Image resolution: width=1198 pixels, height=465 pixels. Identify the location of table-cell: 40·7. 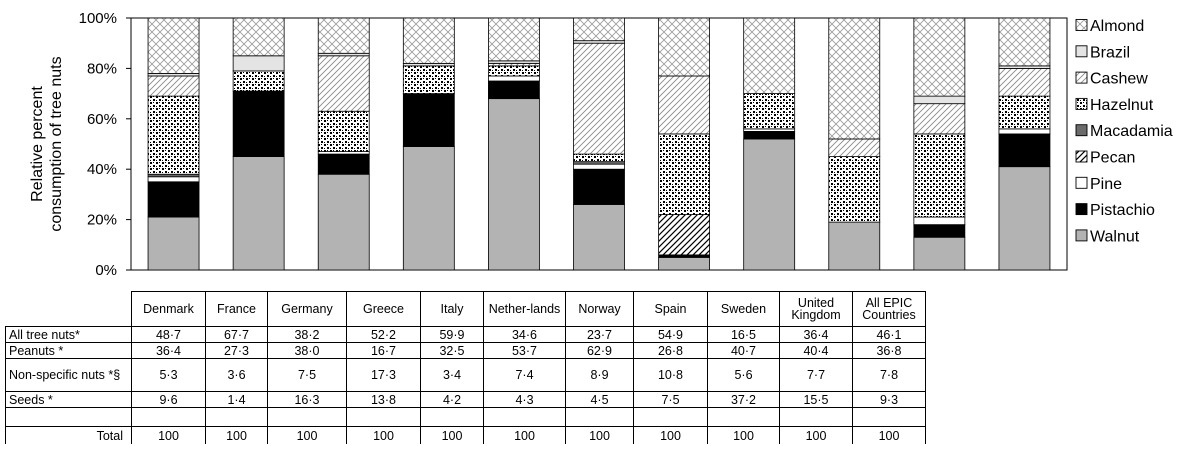
(743, 350).